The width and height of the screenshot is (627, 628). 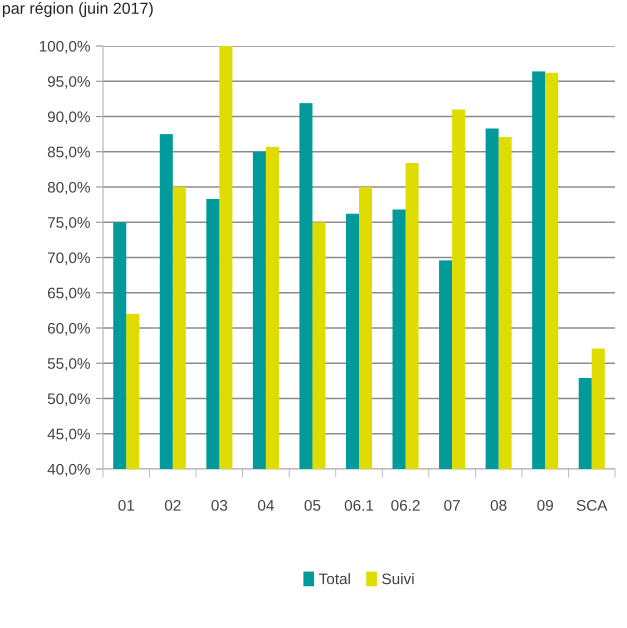 What do you see at coordinates (77, 10) in the screenshot?
I see `chart-title: par région (juin 2017)` at bounding box center [77, 10].